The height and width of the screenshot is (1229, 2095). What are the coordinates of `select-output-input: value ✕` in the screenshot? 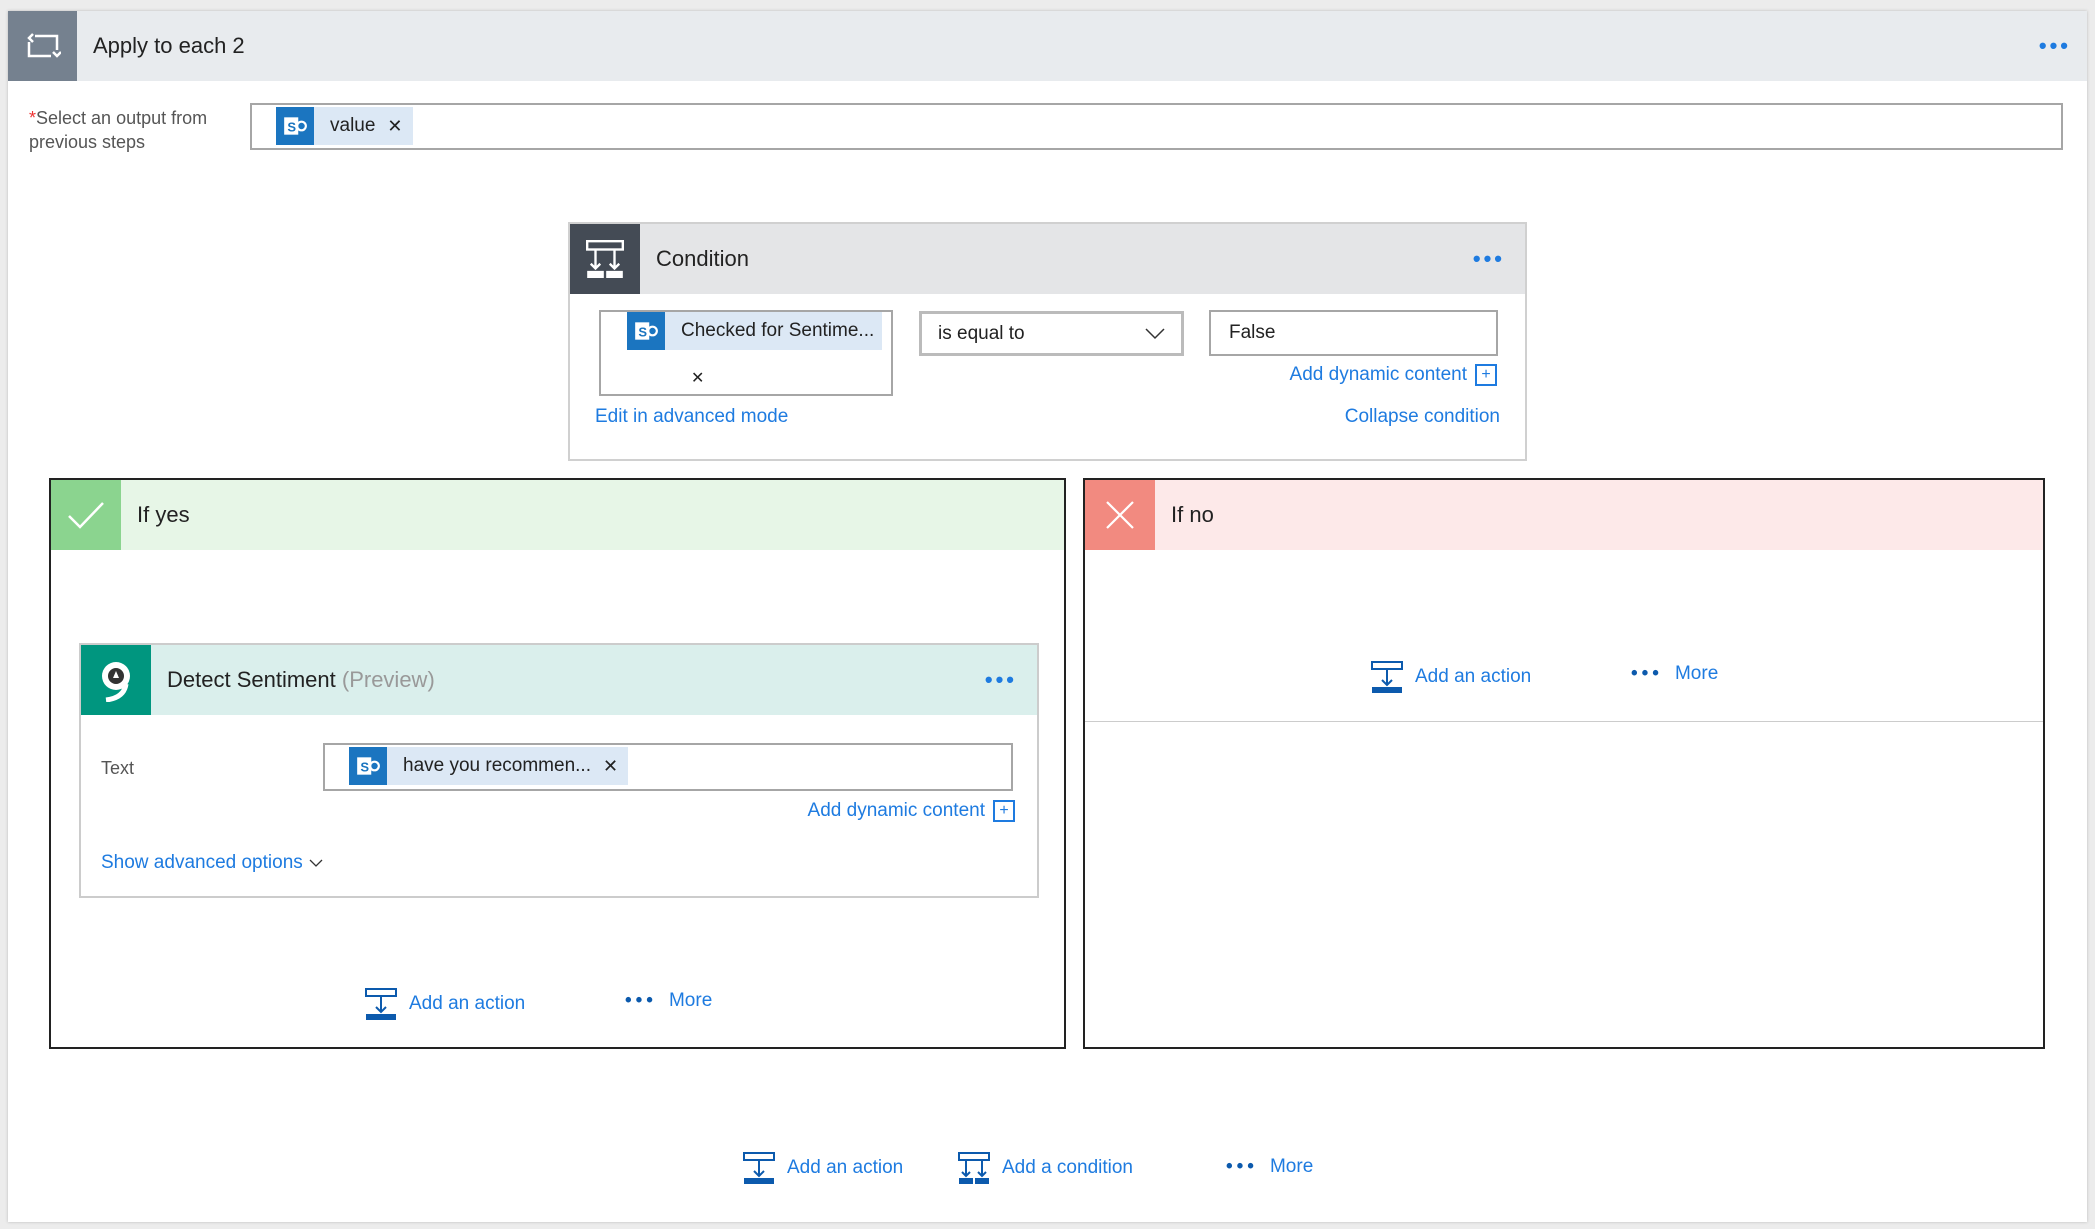 It's located at (1156, 126).